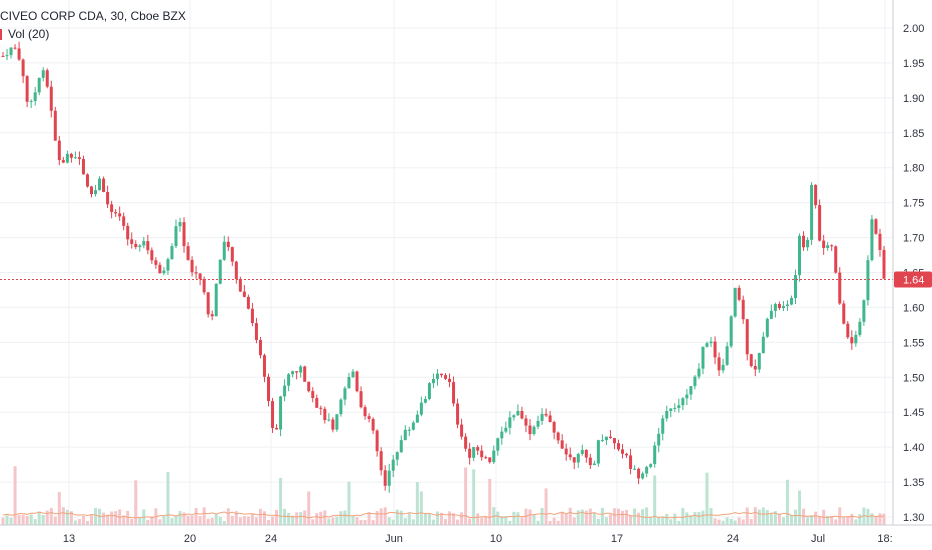 This screenshot has width=932, height=550. What do you see at coordinates (478, 539) in the screenshot?
I see `time-axis: 13 20 24 Jun 10 17 24 Jul 18:` at bounding box center [478, 539].